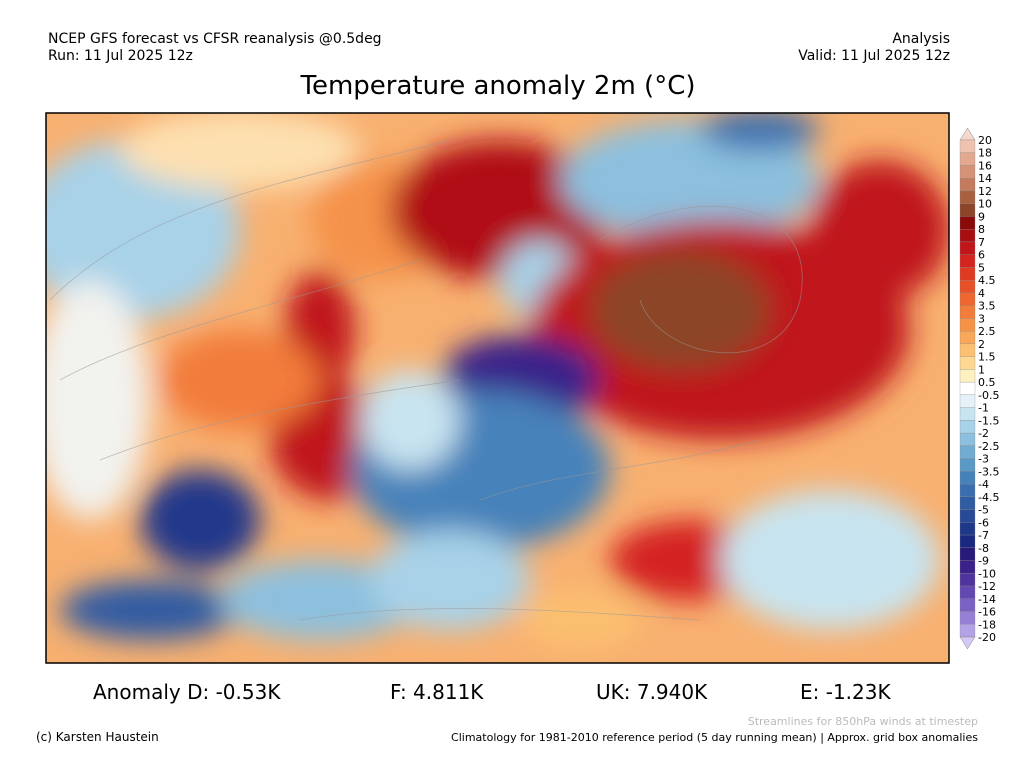 This screenshot has height=768, width=1024. What do you see at coordinates (498, 86) in the screenshot?
I see `map-title: Temperature anomaly 2m (°C)` at bounding box center [498, 86].